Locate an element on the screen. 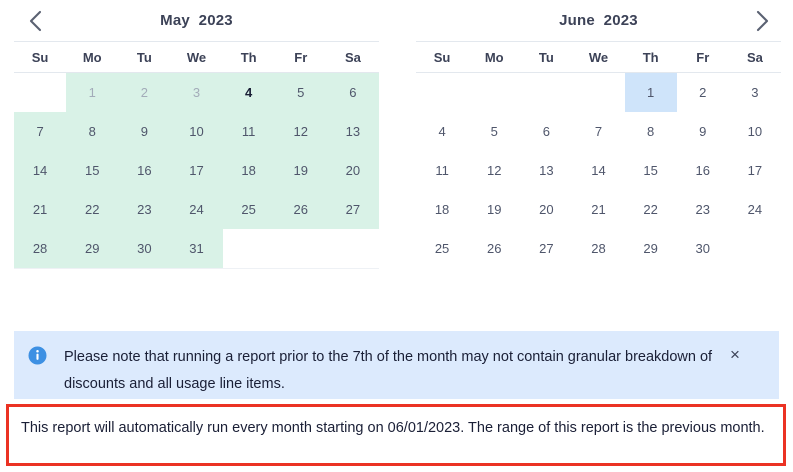 This screenshot has height=472, width=793. close-icon: × is located at coordinates (735, 354).